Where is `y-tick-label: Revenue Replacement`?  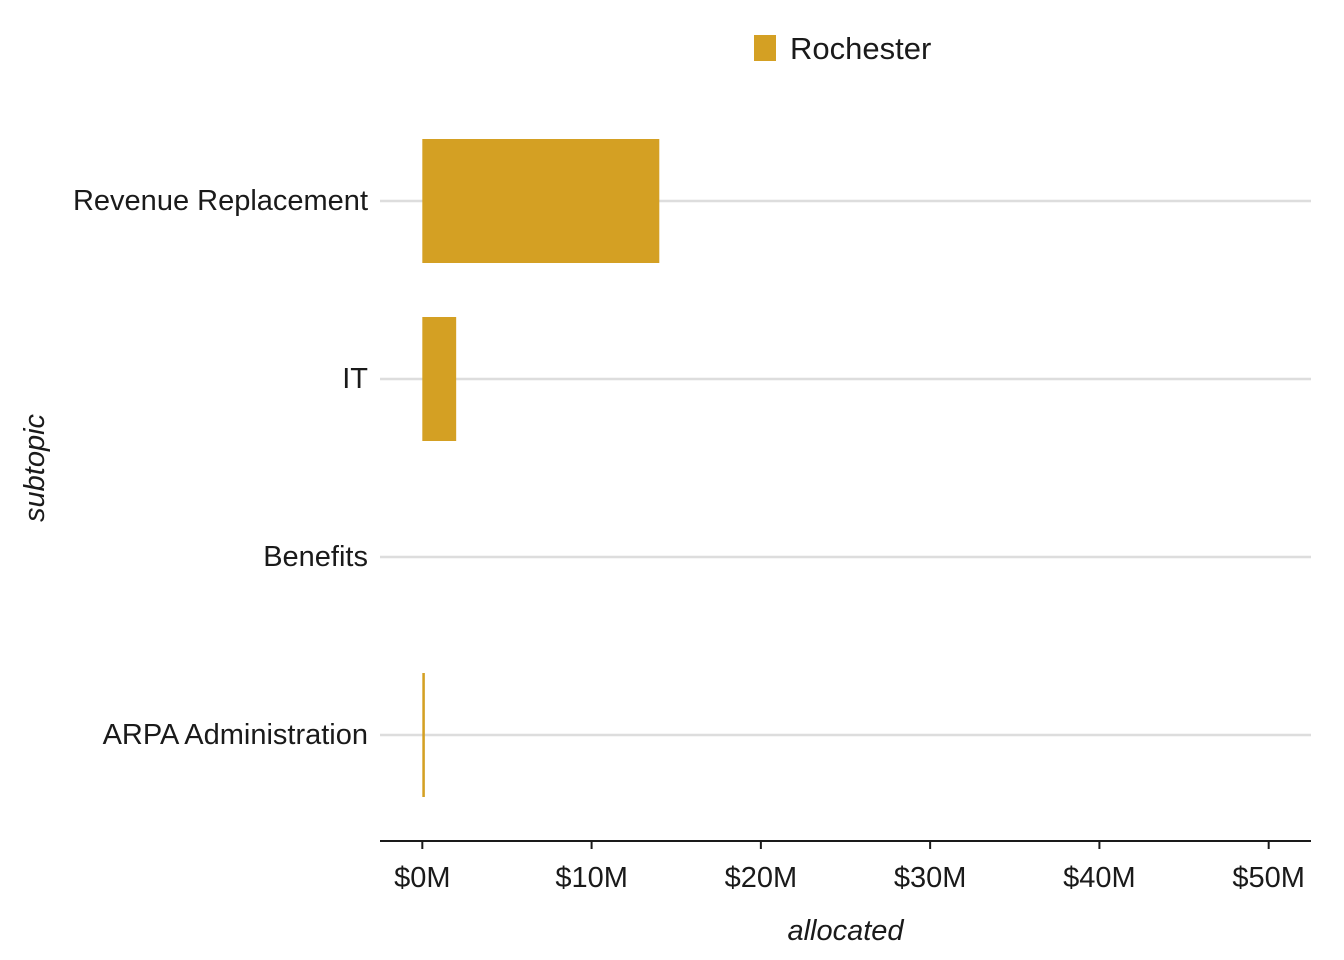 y-tick-label: Revenue Replacement is located at coordinates (220, 201).